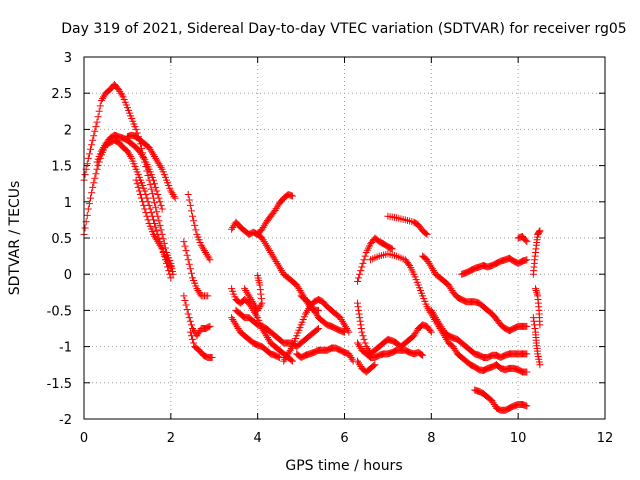  Describe the element at coordinates (68, 130) in the screenshot. I see `y-tick-label: 2` at that location.